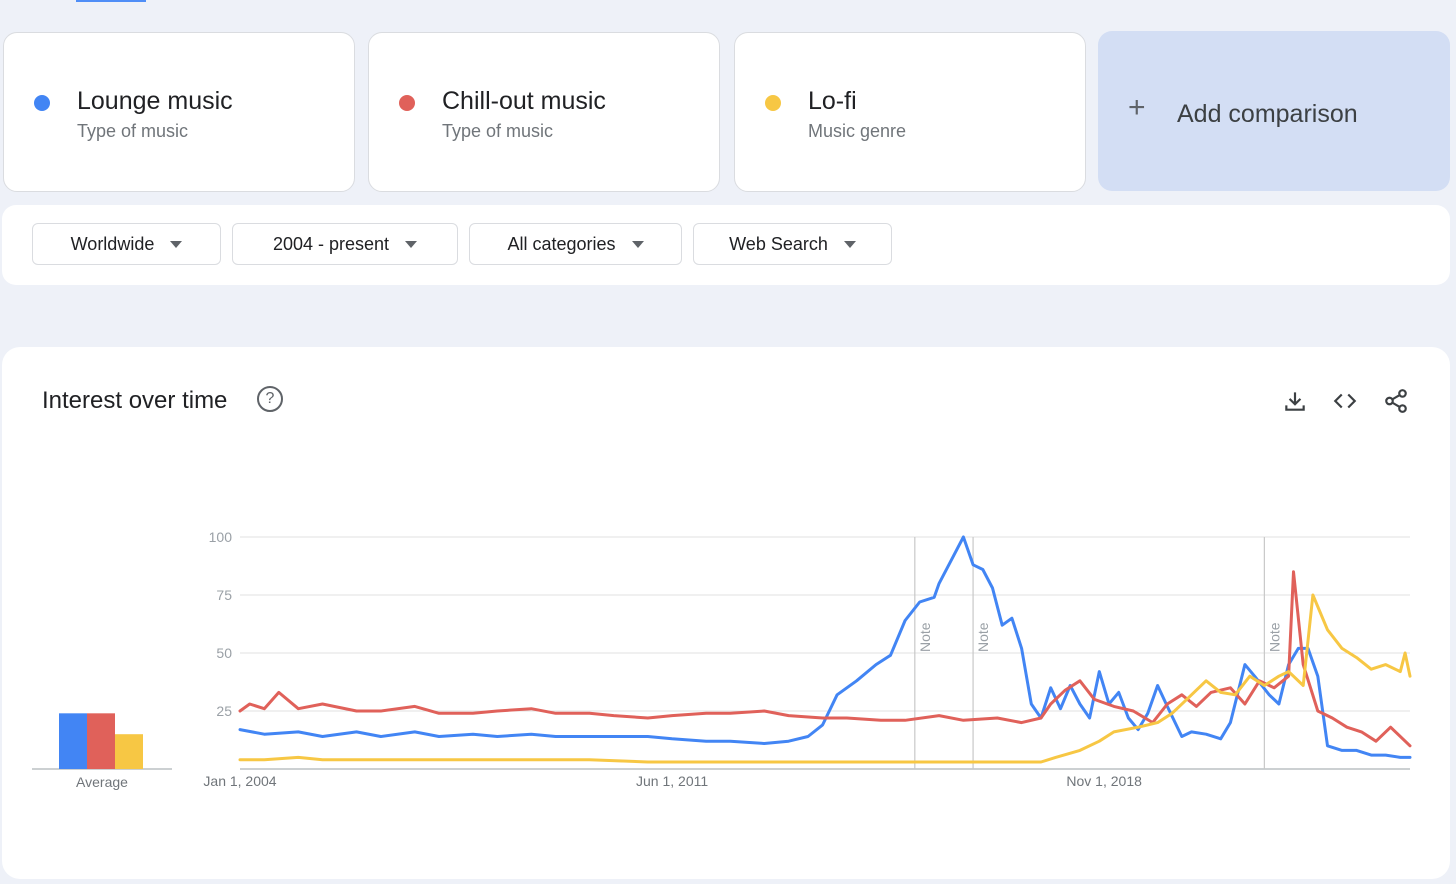 The image size is (1456, 884). What do you see at coordinates (1396, 401) in the screenshot?
I see `share-icon` at bounding box center [1396, 401].